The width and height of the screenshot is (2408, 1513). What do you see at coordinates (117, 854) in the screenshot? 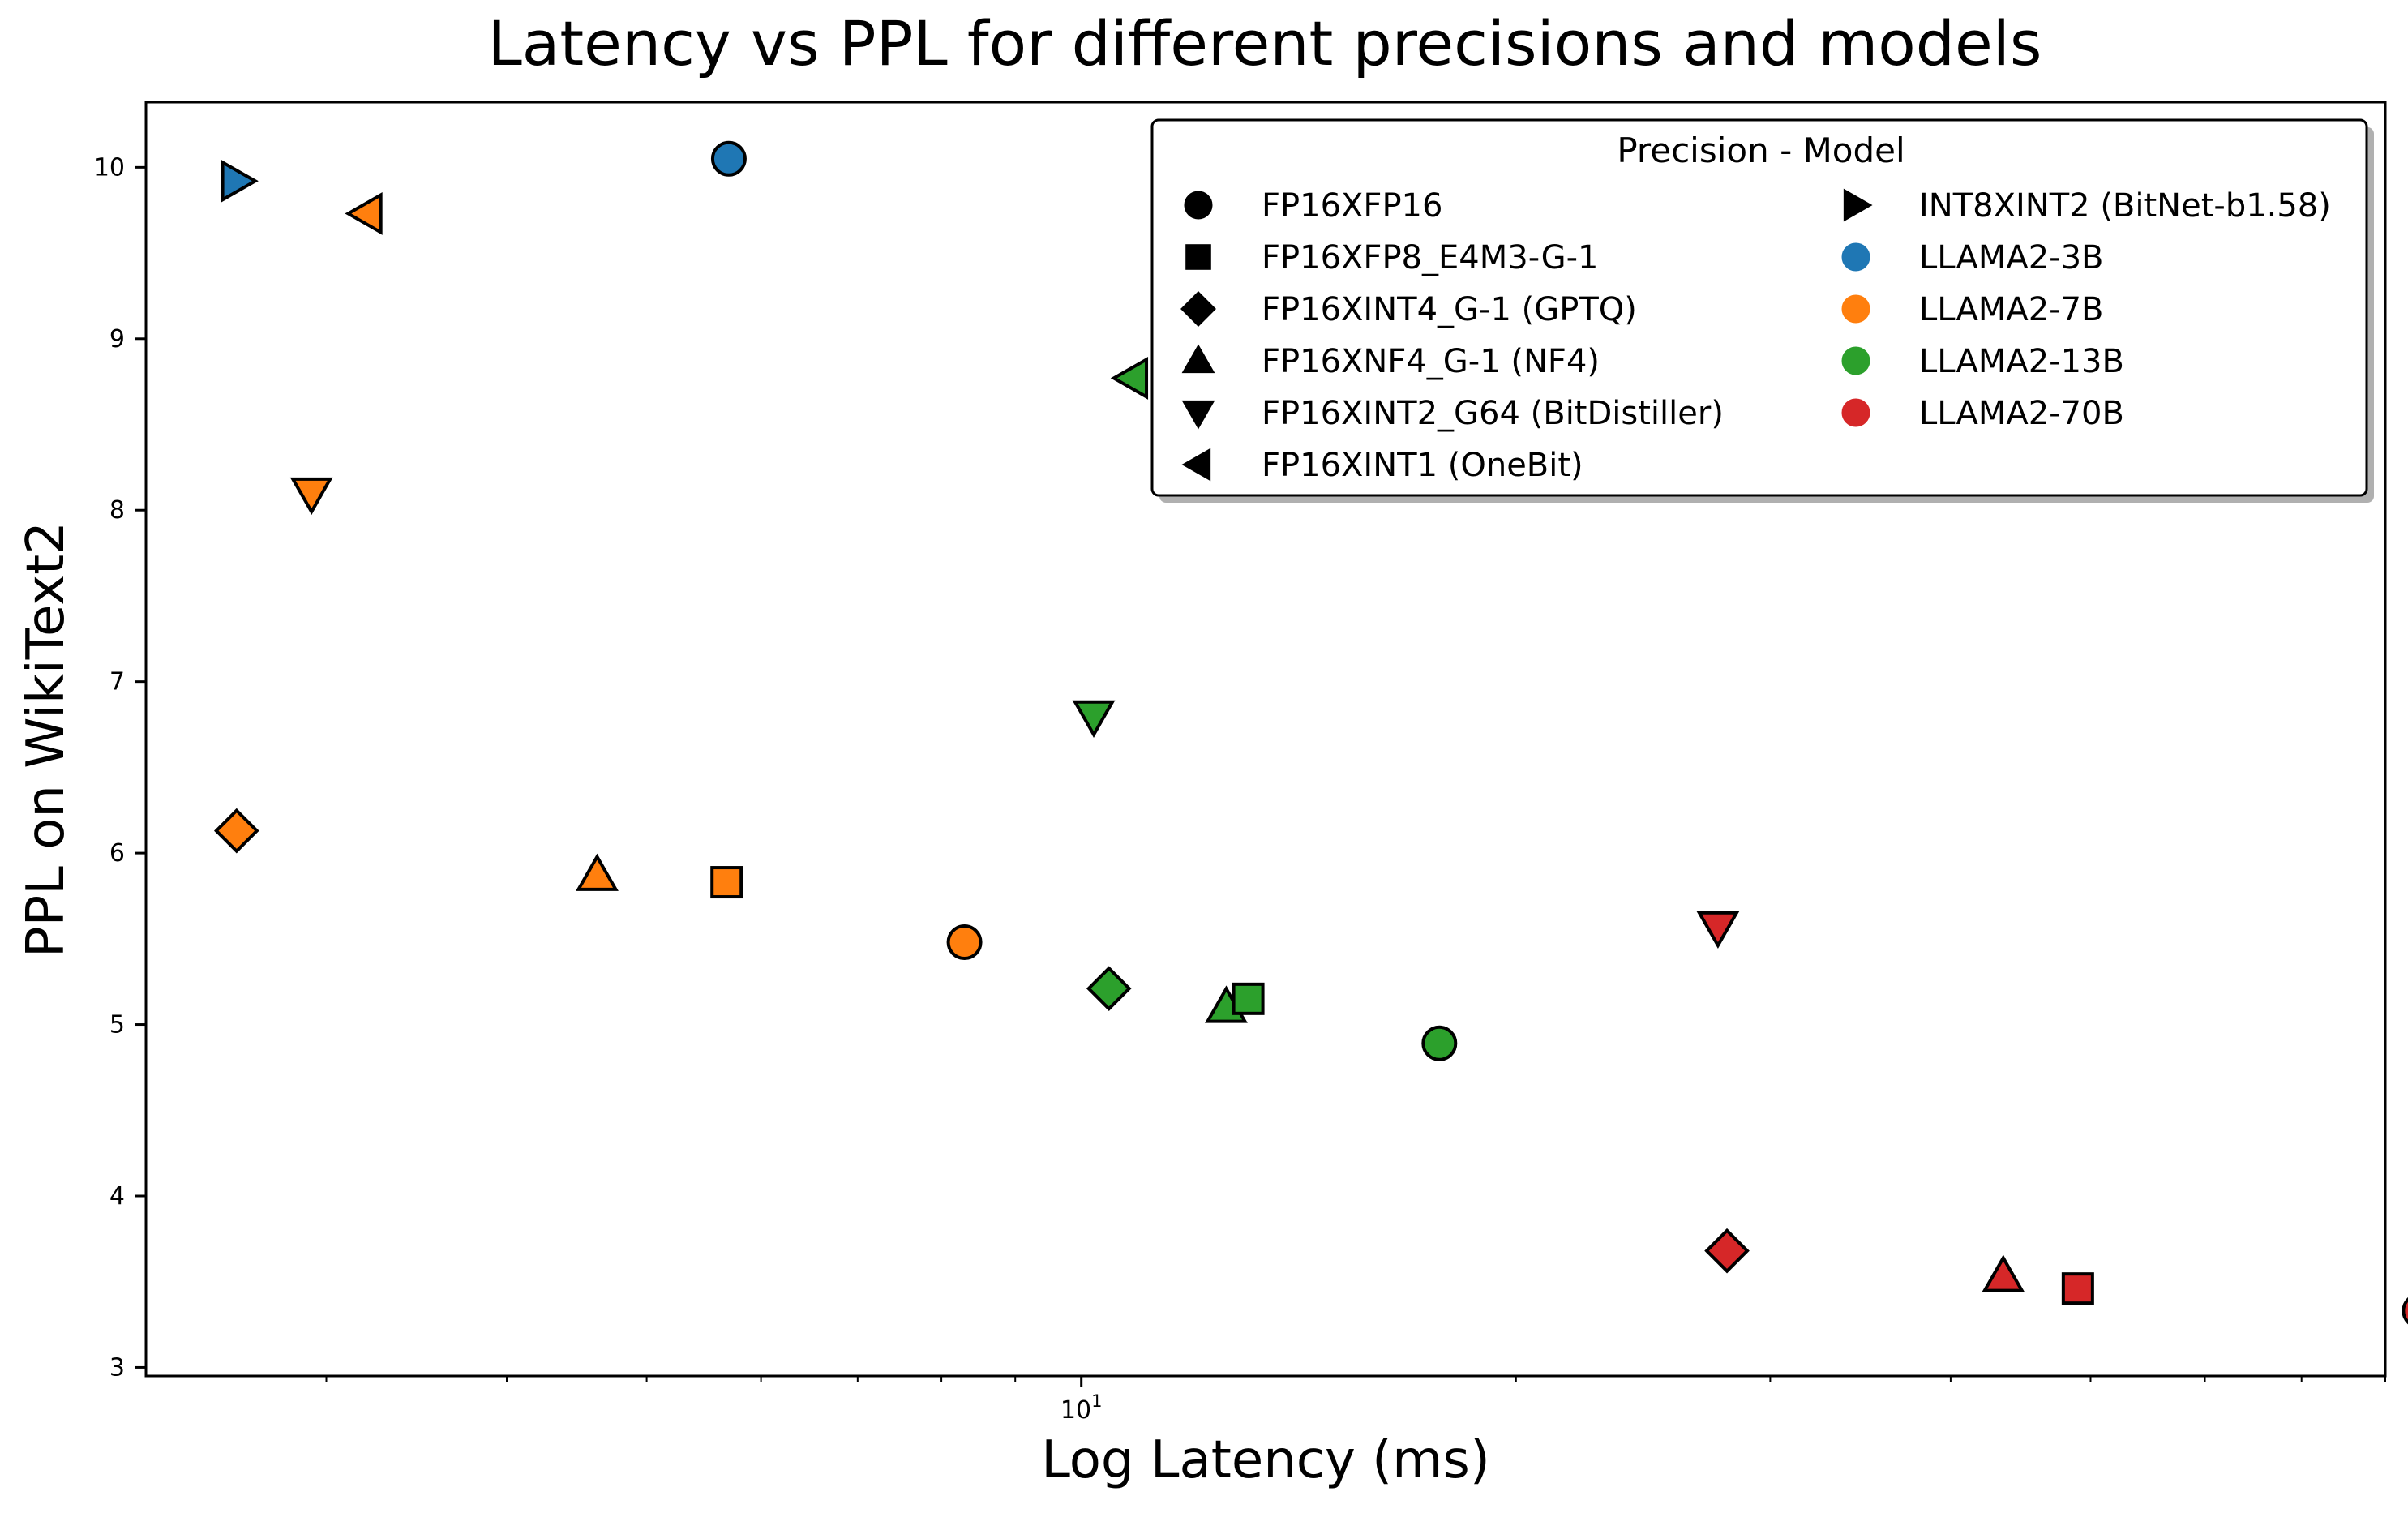
I see `y-tick-label-3: 6` at bounding box center [117, 854].